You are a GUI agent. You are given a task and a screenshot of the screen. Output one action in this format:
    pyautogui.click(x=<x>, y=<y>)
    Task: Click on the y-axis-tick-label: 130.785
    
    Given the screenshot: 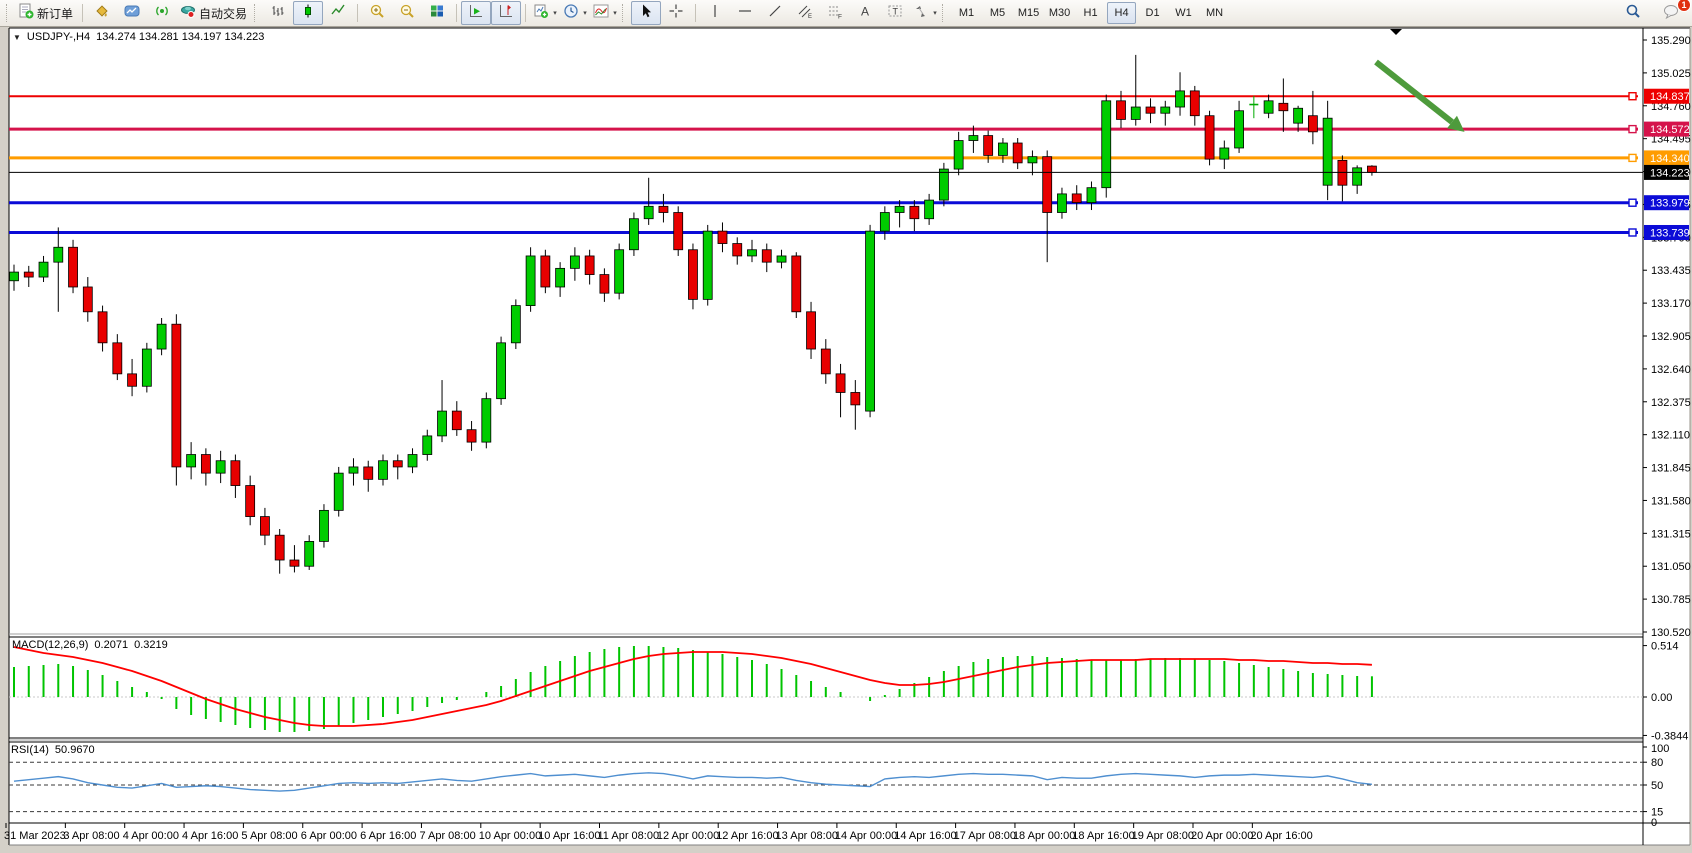 What is the action you would take?
    pyautogui.click(x=1671, y=600)
    